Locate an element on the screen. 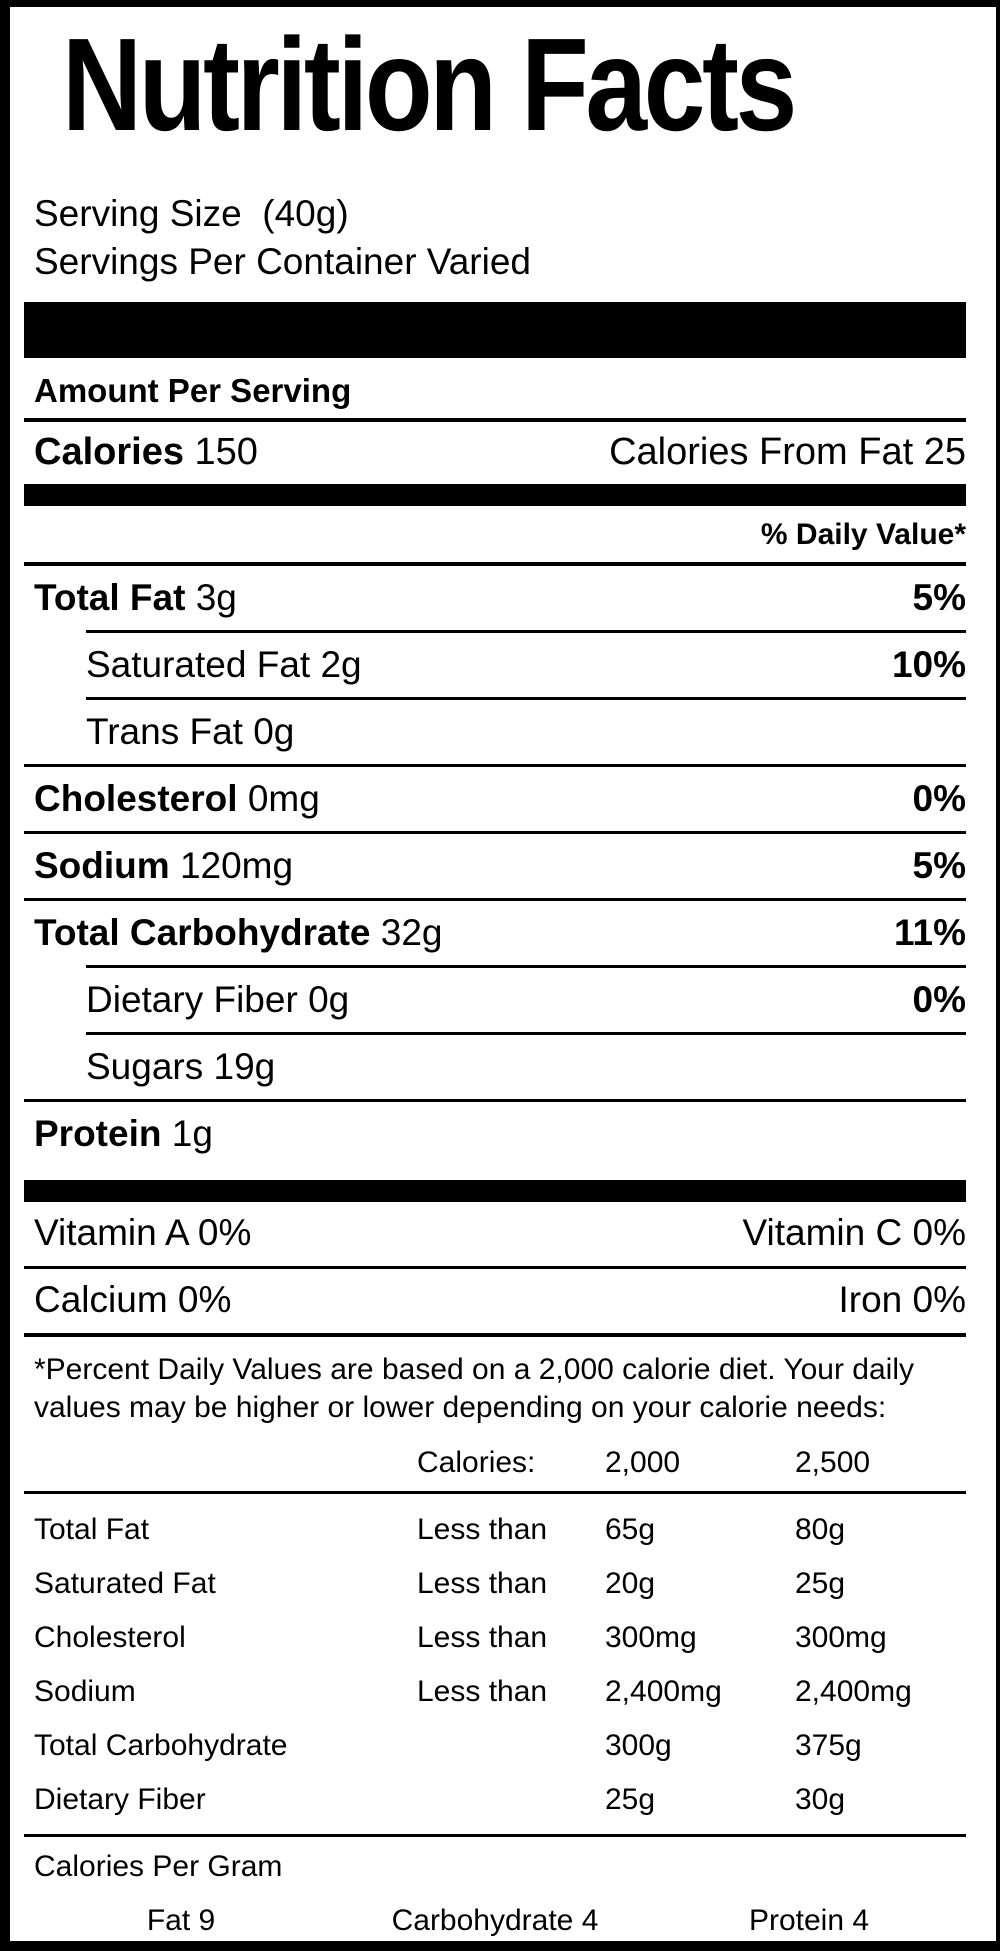  nutrient-name: Dietary Fiber is located at coordinates (192, 999).